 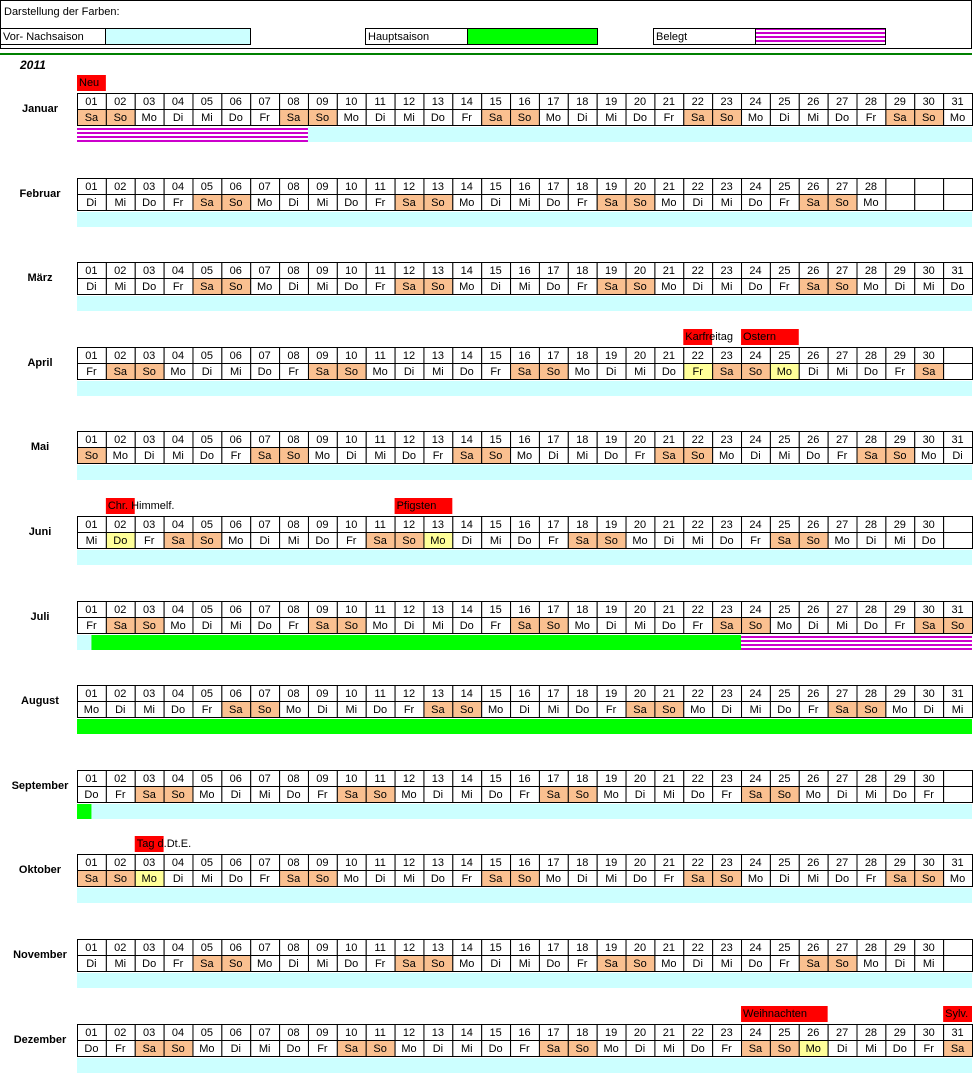 I want to click on day-number: 12, so click(x=409, y=779).